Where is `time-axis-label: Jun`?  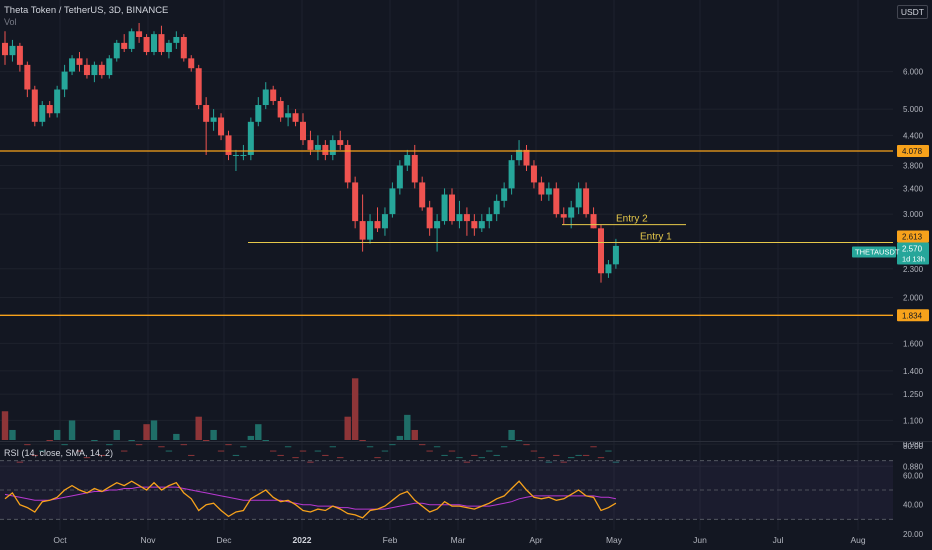
time-axis-label: Jun is located at coordinates (700, 540).